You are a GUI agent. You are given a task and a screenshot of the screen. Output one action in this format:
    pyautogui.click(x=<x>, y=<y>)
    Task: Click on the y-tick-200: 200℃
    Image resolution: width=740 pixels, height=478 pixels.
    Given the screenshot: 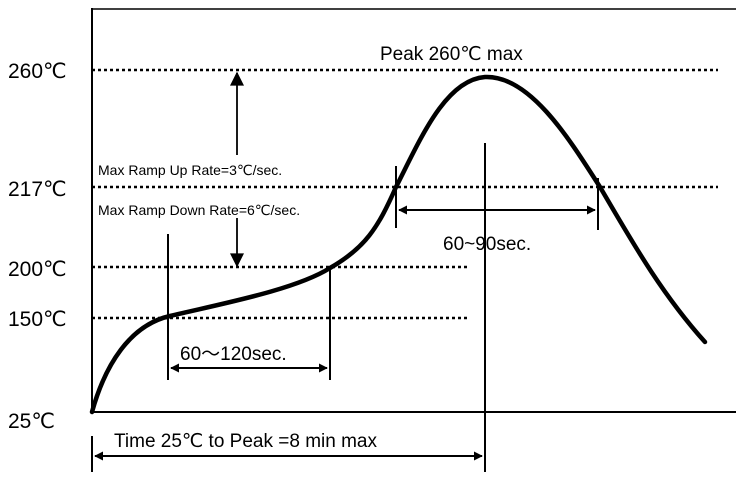 What is the action you would take?
    pyautogui.click(x=37, y=269)
    